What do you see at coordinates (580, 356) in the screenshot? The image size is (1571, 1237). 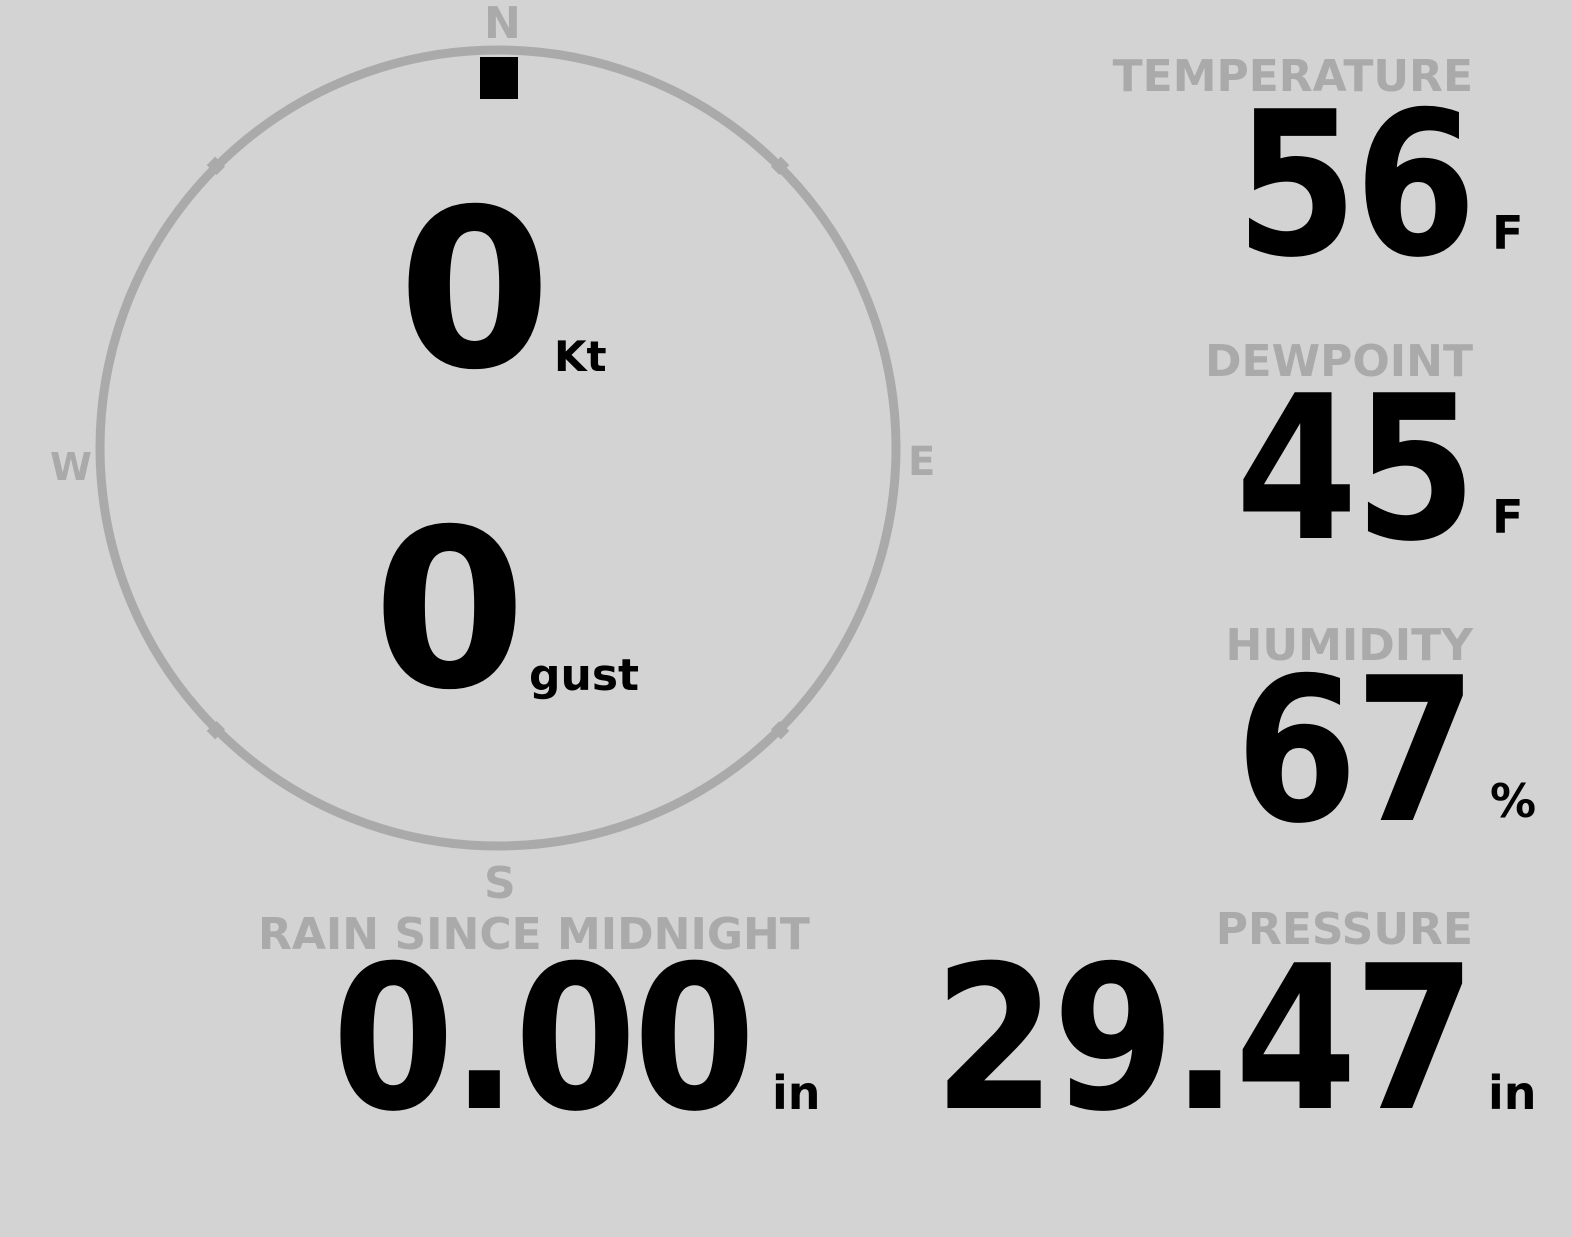 I see `wind-speed-unit: Kt` at bounding box center [580, 356].